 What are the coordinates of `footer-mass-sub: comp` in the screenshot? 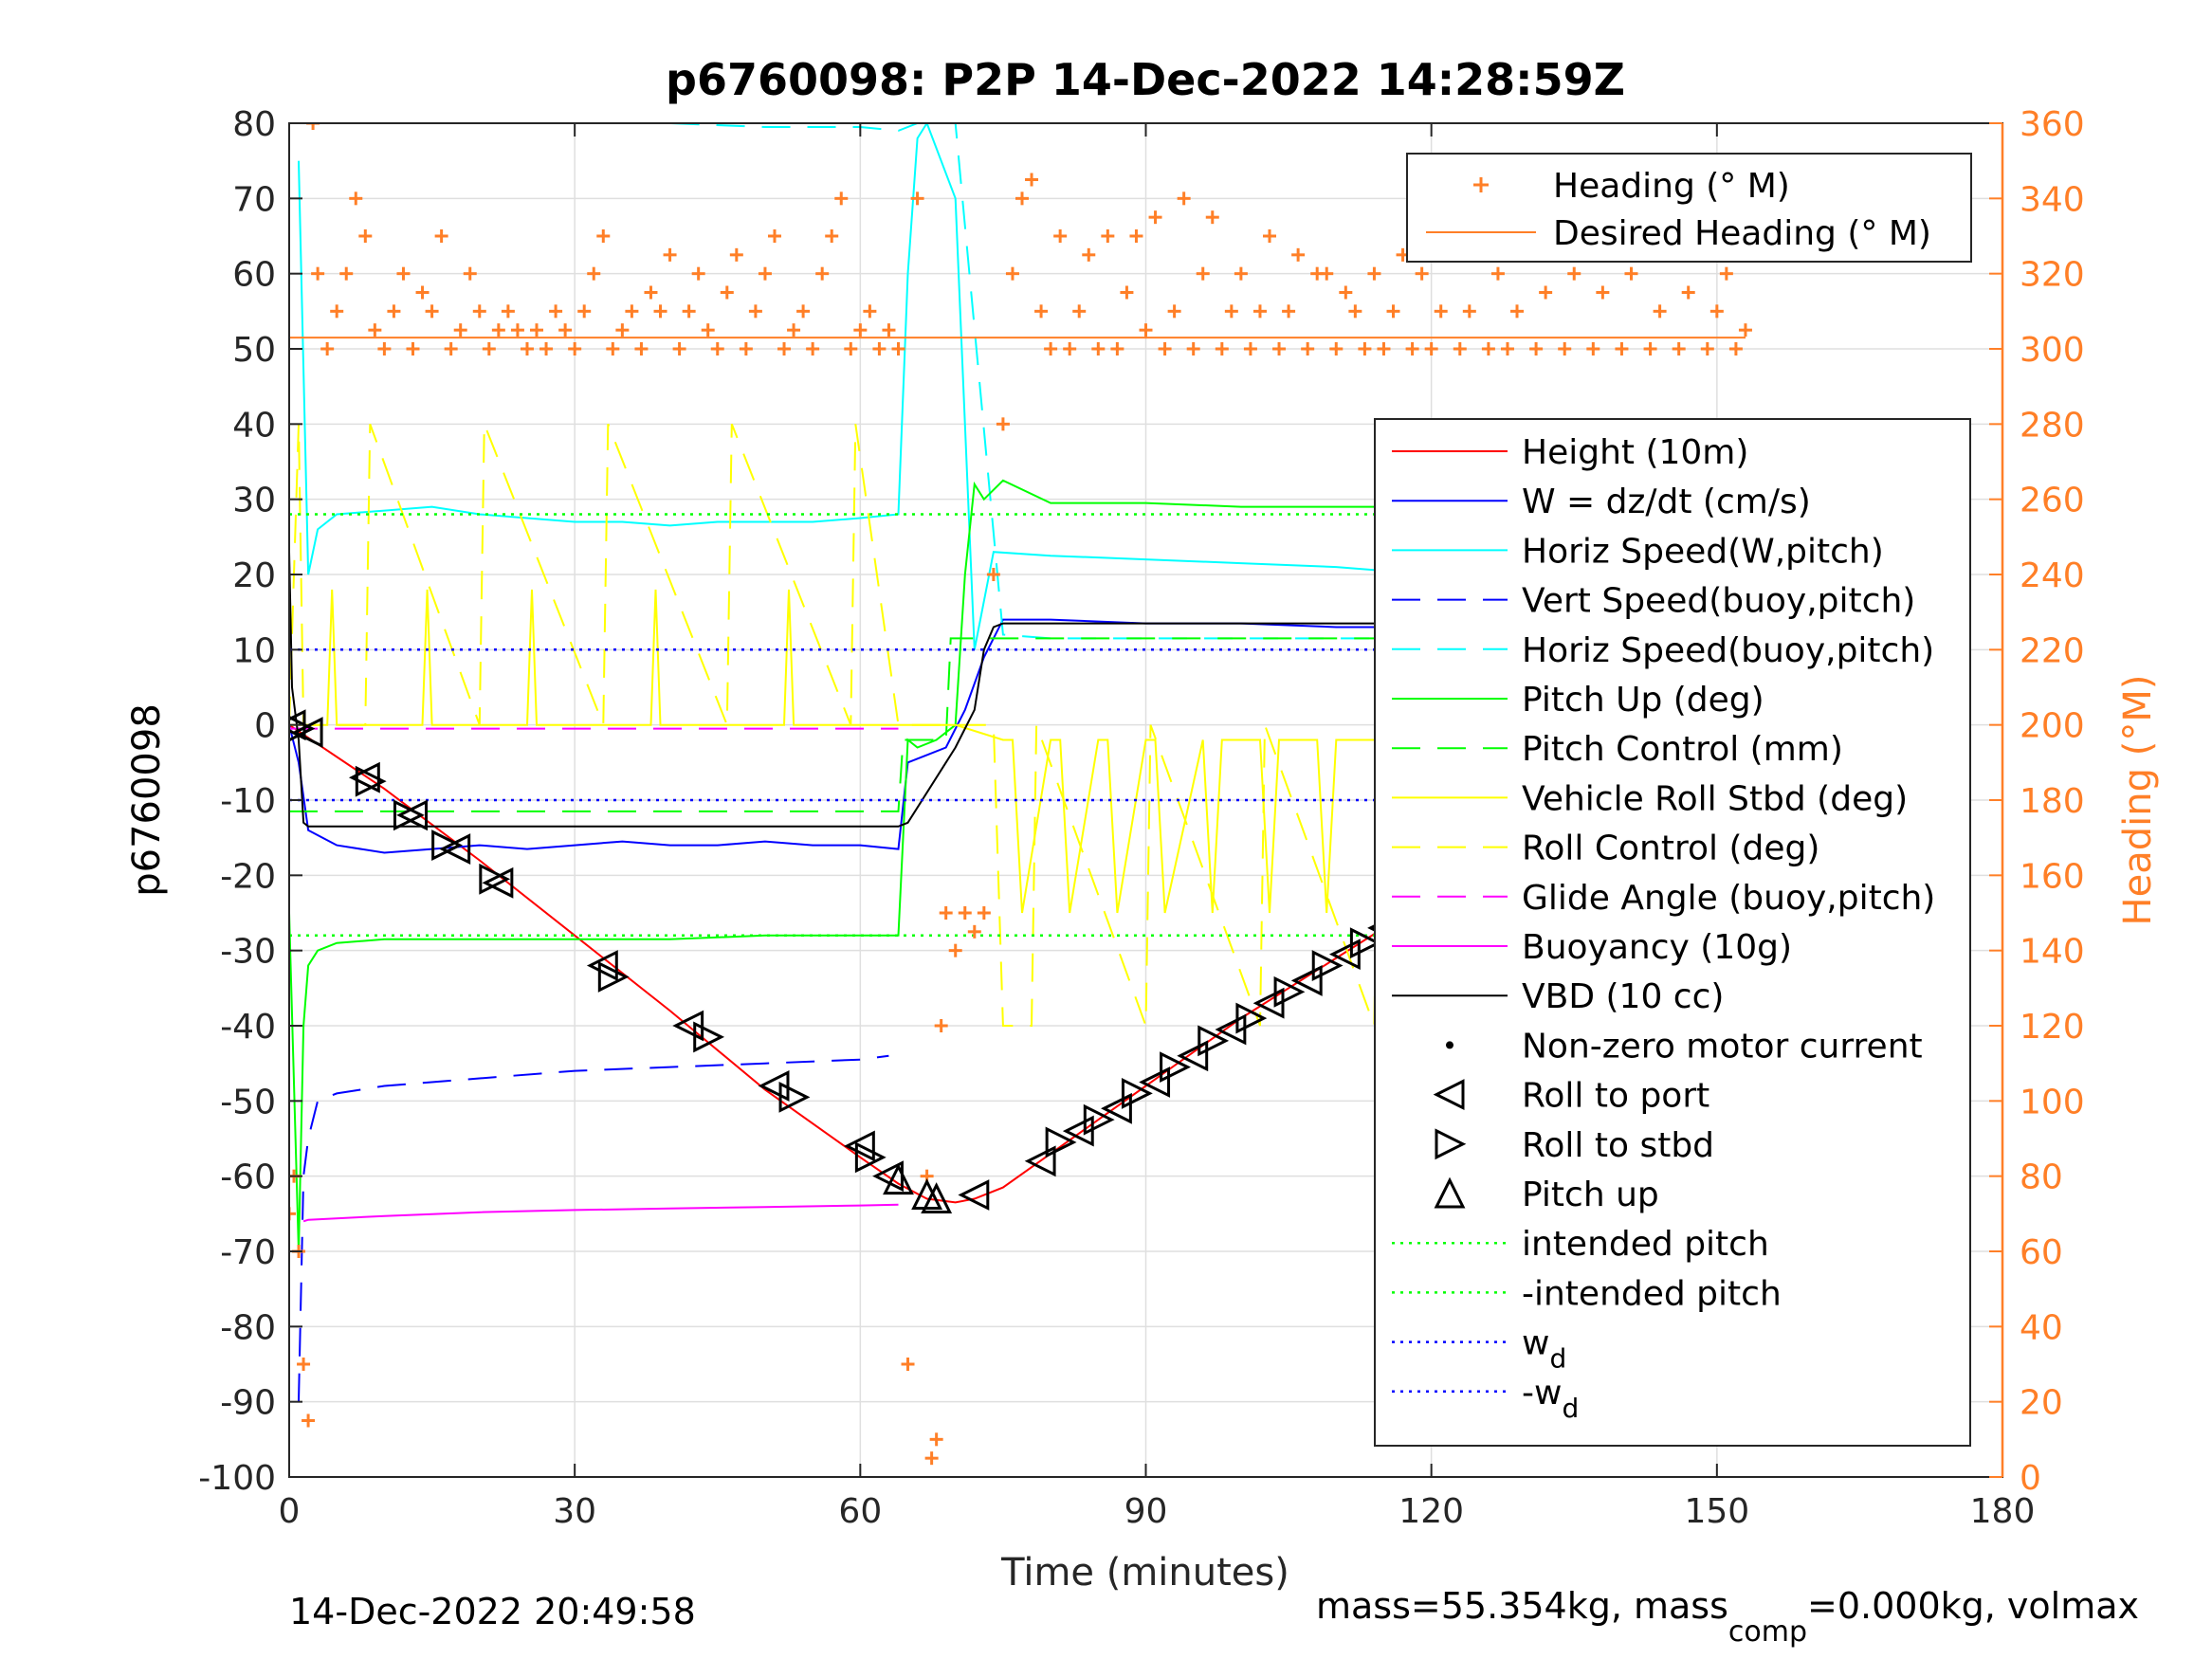 It's located at (1768, 1632).